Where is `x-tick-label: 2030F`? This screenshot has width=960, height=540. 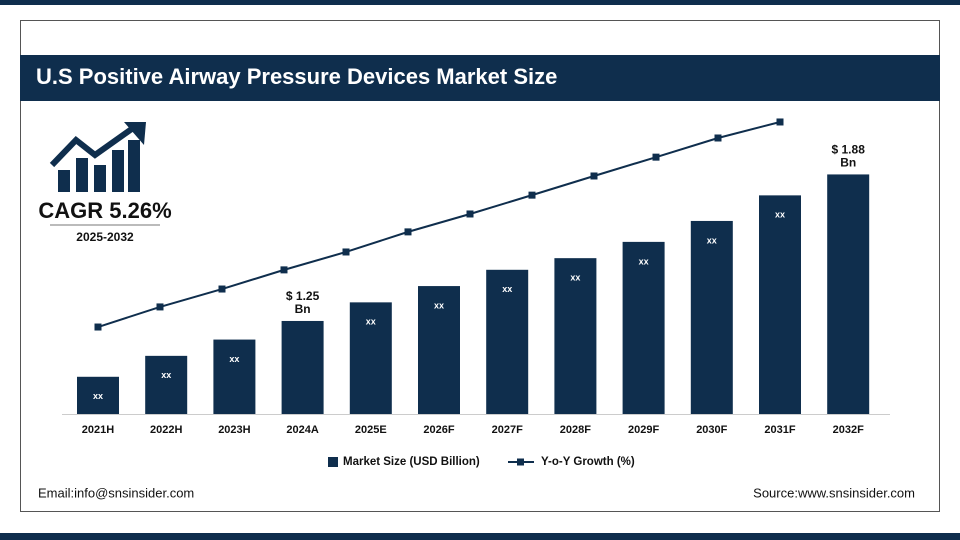
x-tick-label: 2030F is located at coordinates (711, 430).